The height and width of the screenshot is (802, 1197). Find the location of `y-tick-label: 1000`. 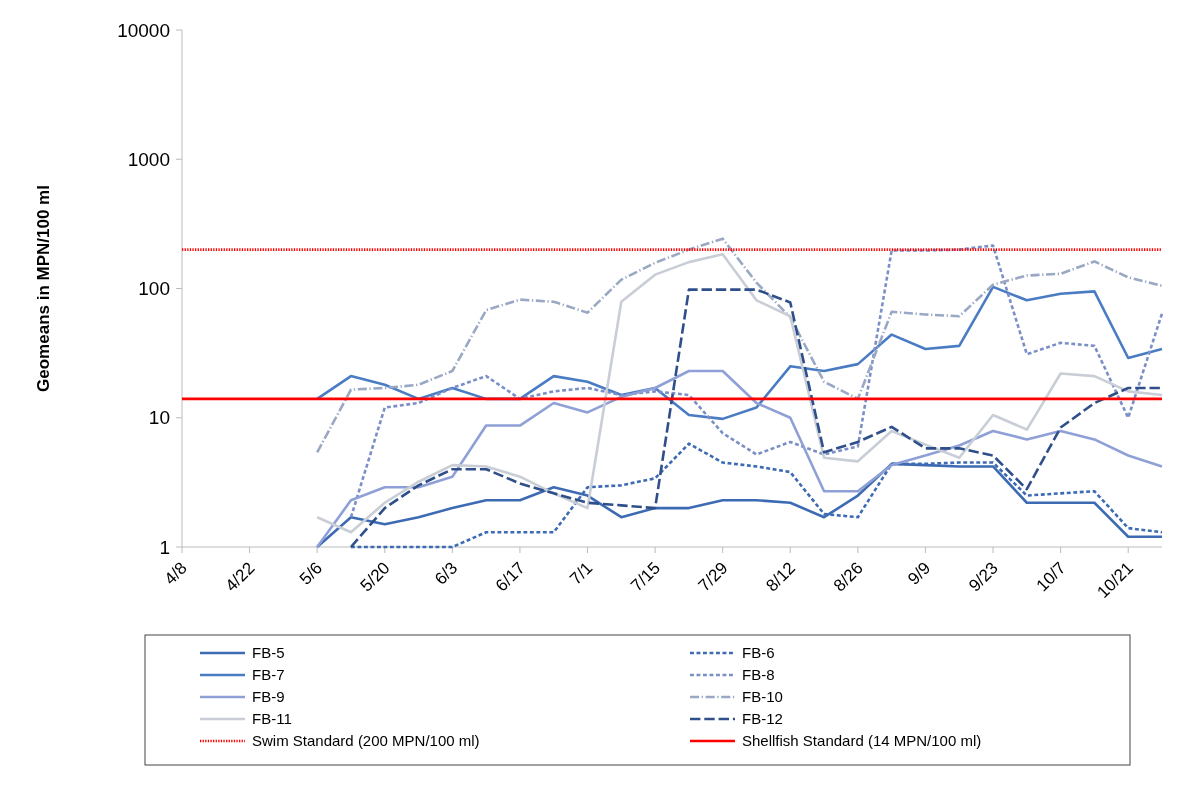

y-tick-label: 1000 is located at coordinates (148, 159).